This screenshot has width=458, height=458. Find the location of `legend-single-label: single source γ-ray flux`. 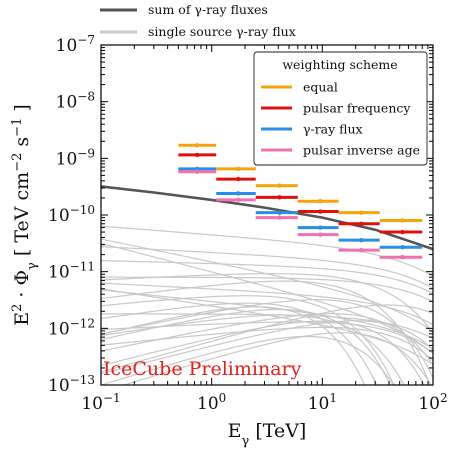

legend-single-label: single source γ-ray flux is located at coordinates (222, 31).